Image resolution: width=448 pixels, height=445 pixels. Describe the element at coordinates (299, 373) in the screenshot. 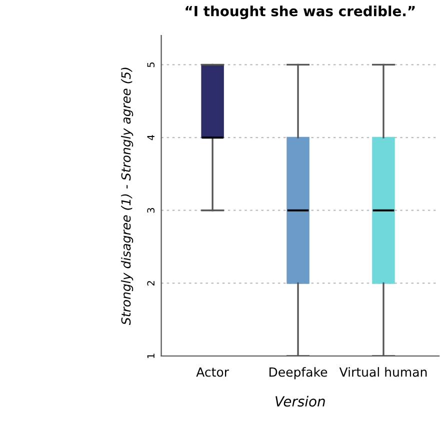

I see `x-tick-label: Deepfake` at that location.